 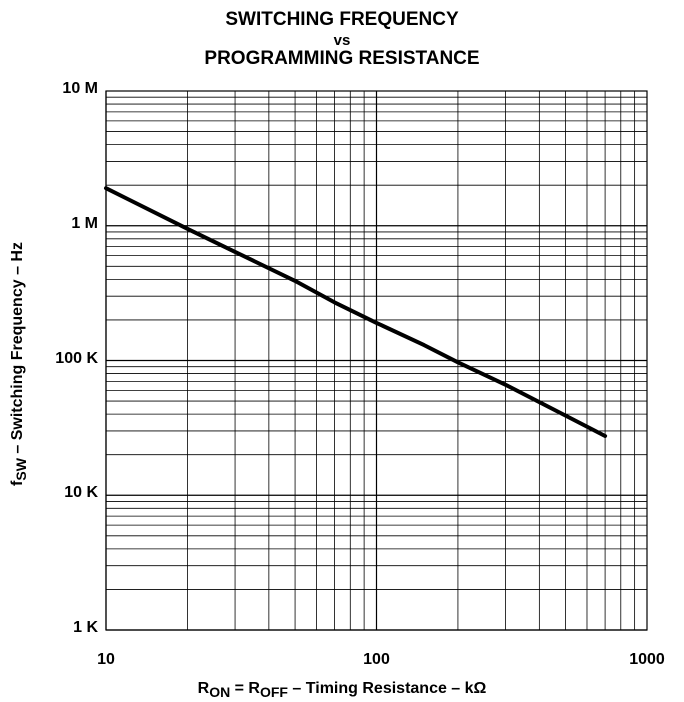 I want to click on x-axis-label: RON = ROFF – Timing Resistance – kΩ, so click(x=342, y=690).